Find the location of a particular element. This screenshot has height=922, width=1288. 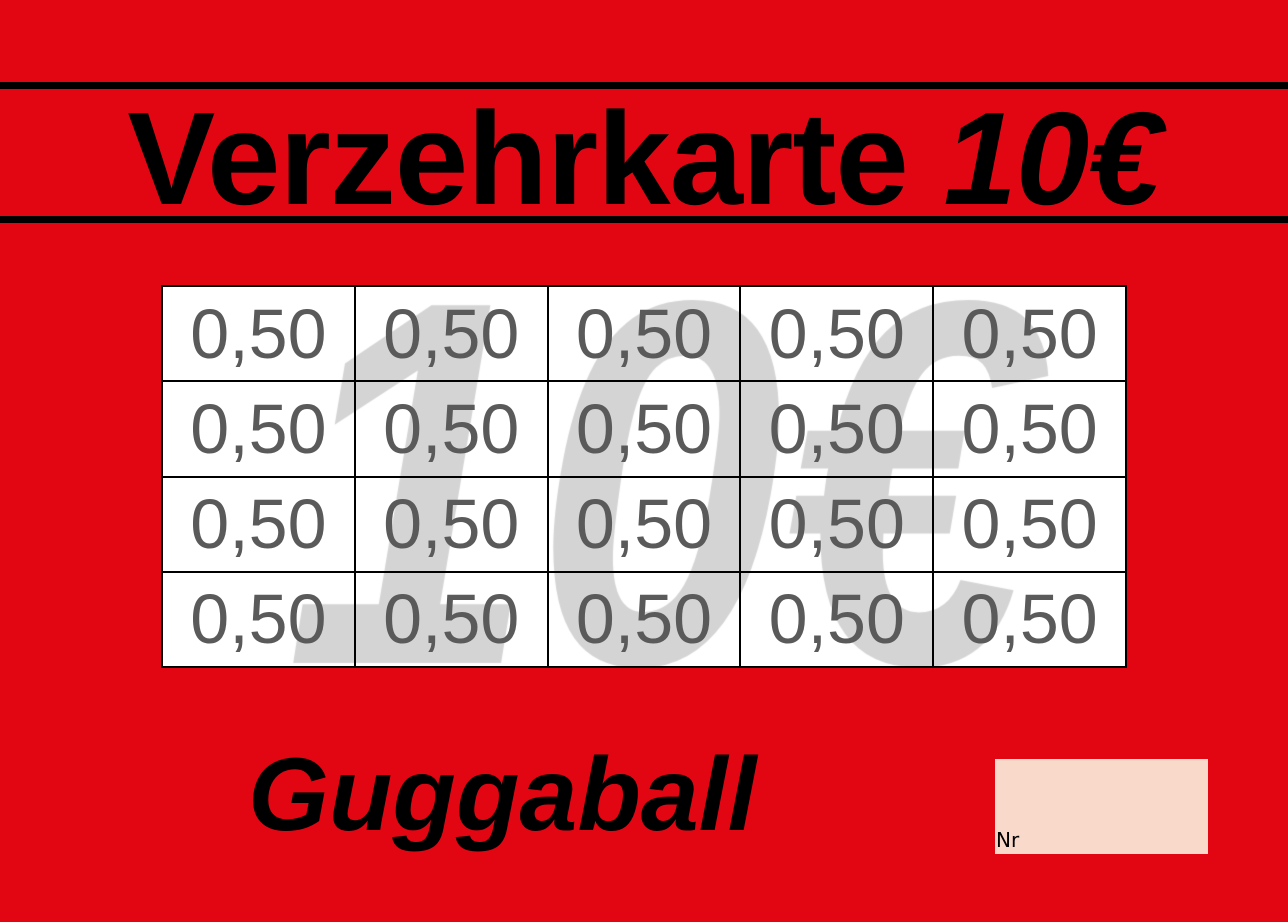

bottom-rule is located at coordinates (644, 219).